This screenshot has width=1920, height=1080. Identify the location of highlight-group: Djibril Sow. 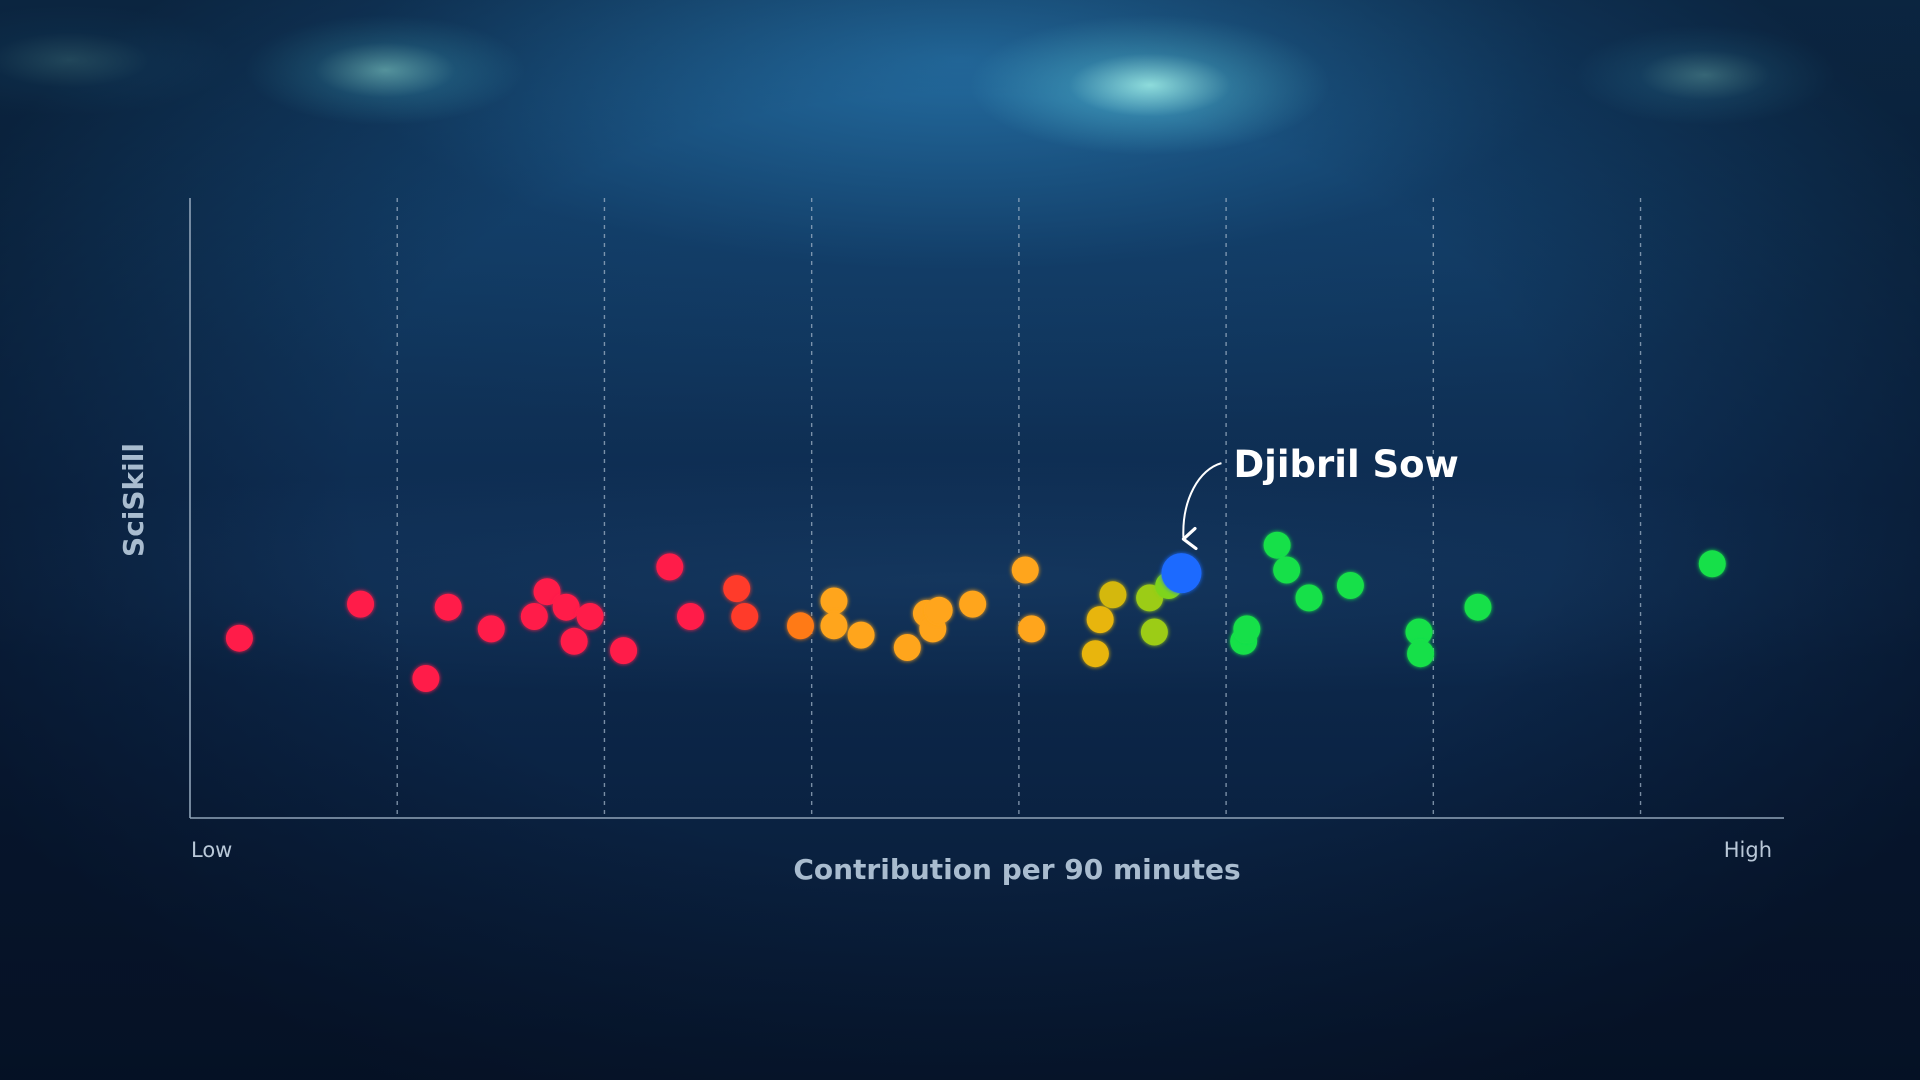
(1310, 518).